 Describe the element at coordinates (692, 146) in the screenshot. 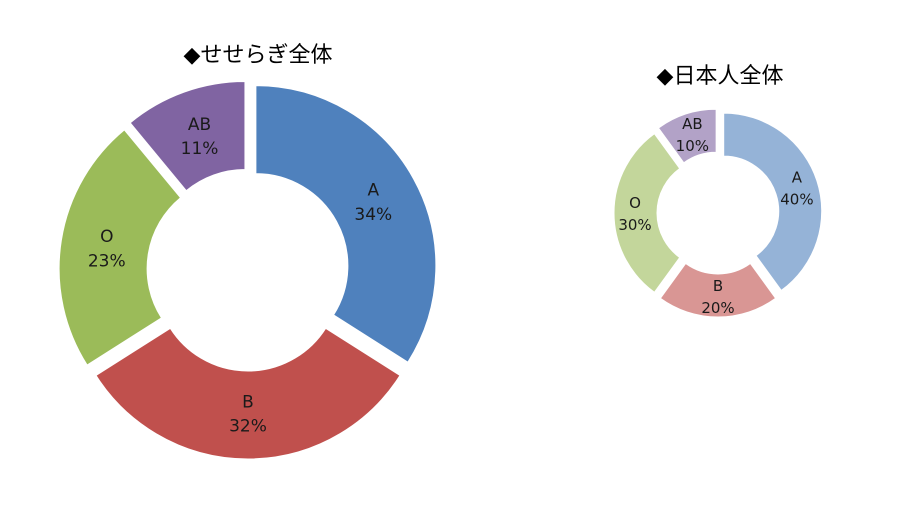

I see `slice-value-label-japan-ab: 10%` at that location.